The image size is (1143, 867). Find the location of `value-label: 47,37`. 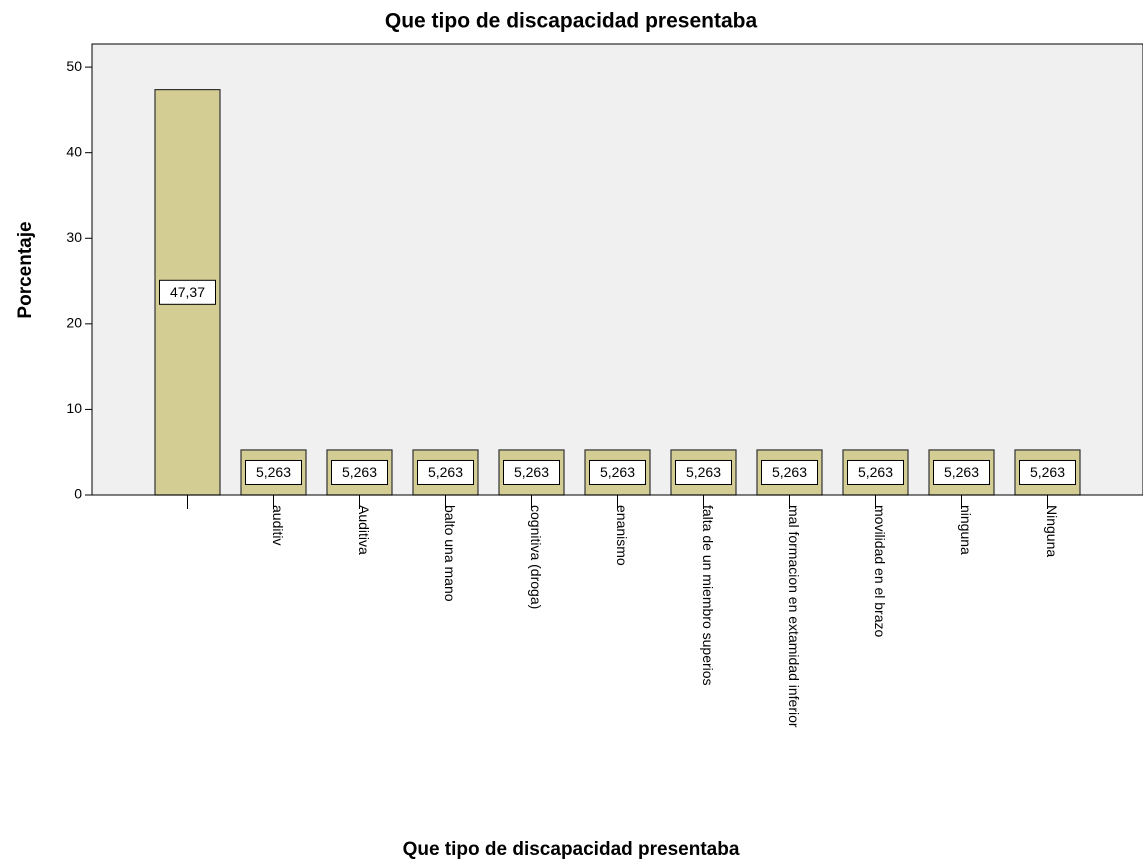

value-label: 47,37 is located at coordinates (187, 292).